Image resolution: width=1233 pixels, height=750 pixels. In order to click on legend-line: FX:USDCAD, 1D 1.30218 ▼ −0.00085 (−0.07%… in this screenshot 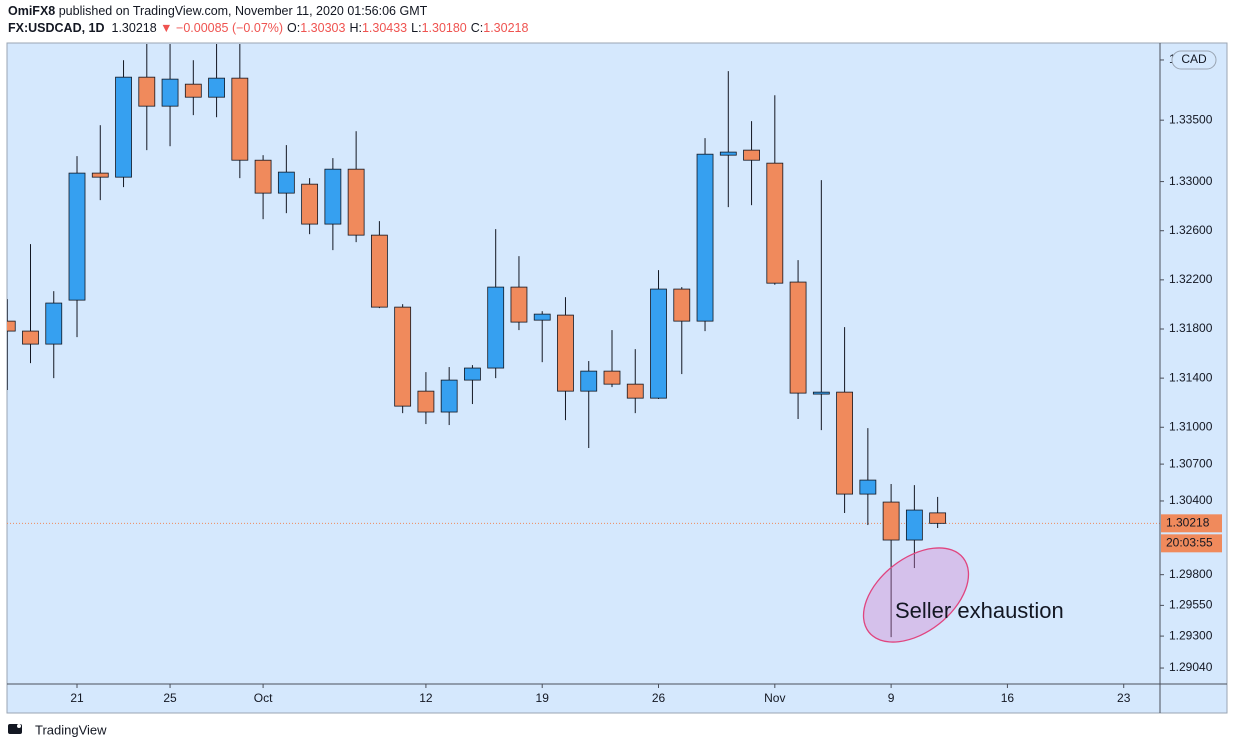, I will do `click(268, 28)`.